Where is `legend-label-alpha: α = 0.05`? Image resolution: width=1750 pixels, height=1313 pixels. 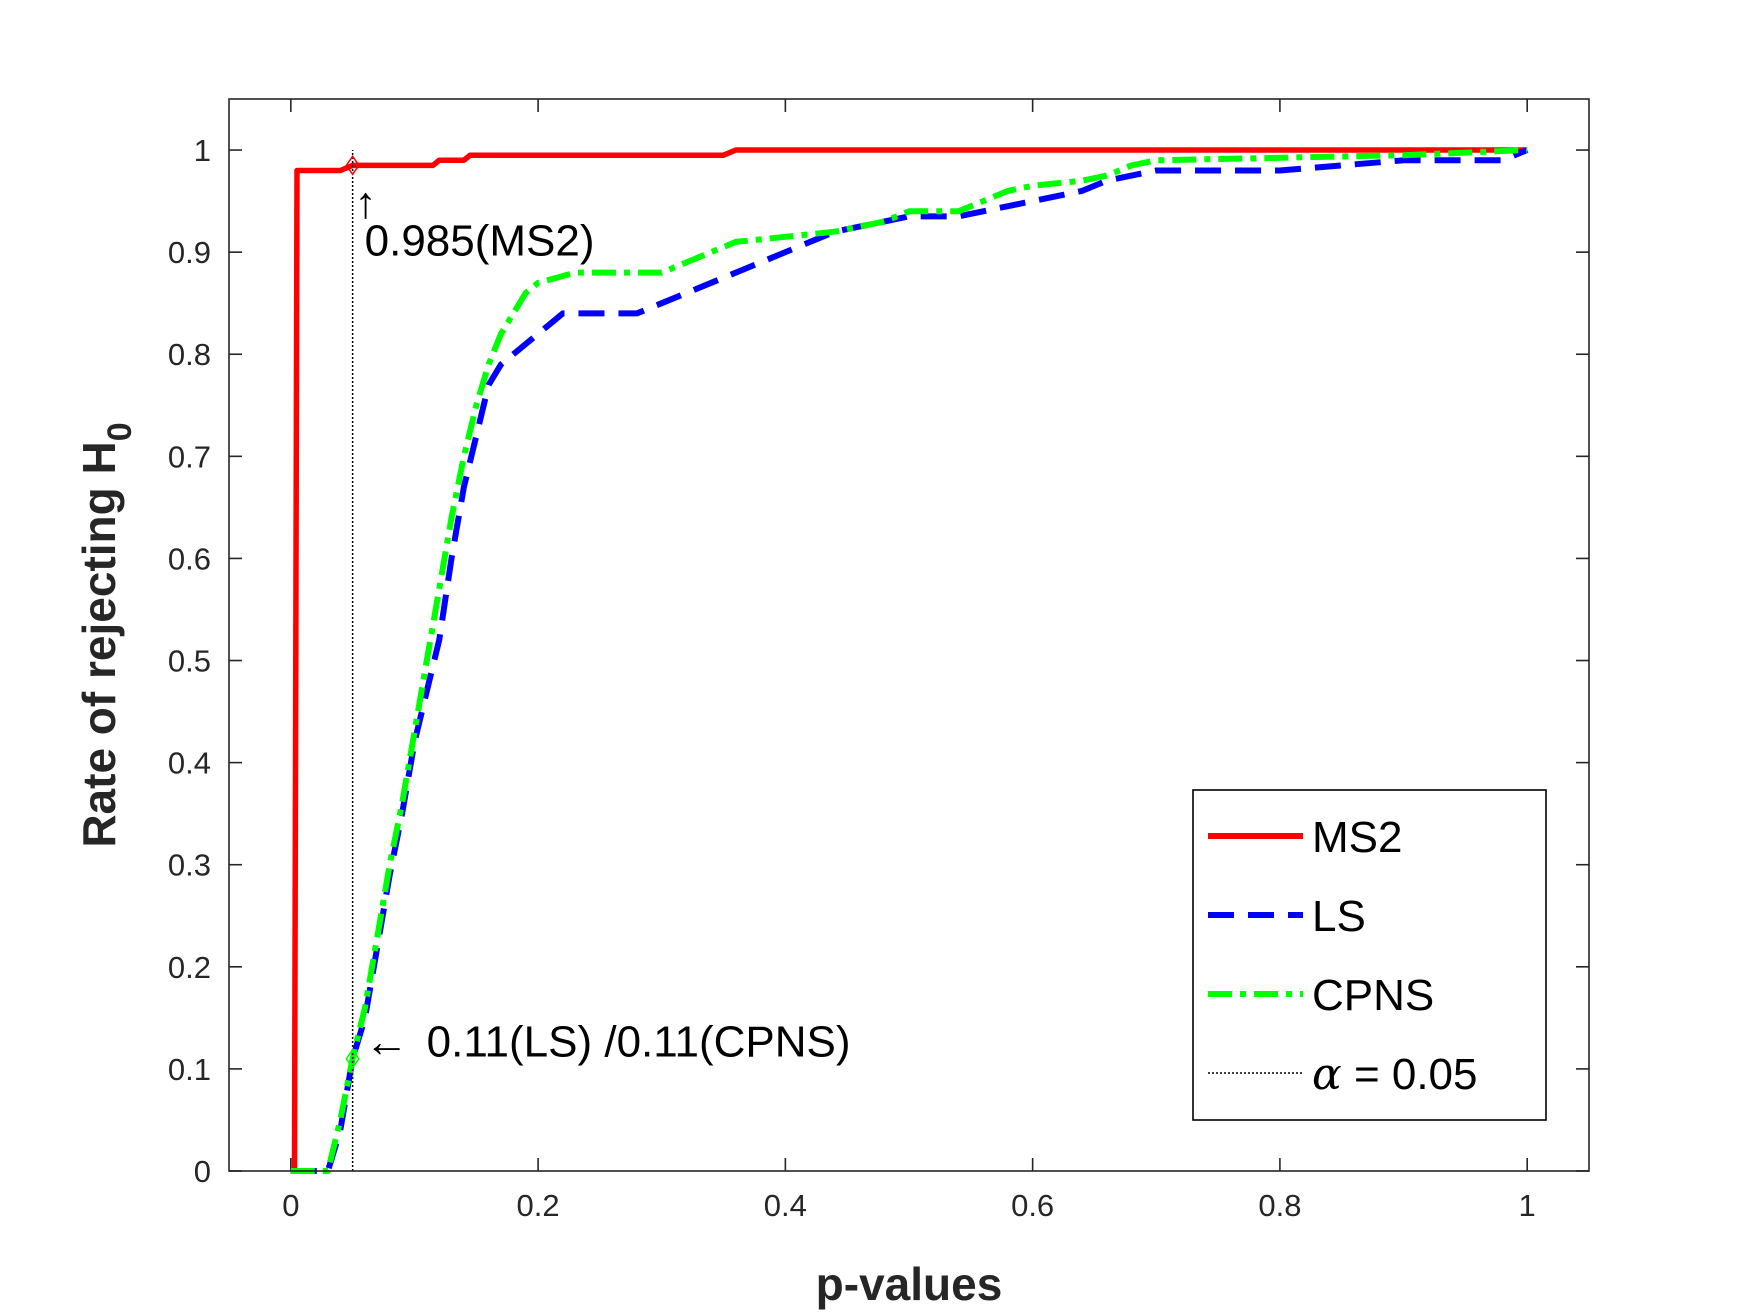
legend-label-alpha: α = 0.05 is located at coordinates (1395, 1074).